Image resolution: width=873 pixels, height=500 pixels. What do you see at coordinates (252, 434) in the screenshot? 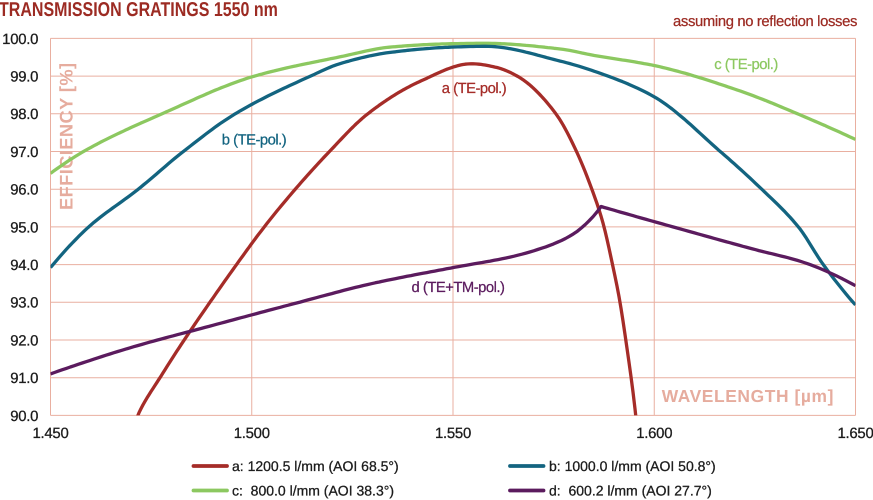
I see `svg-text: 1.500` at bounding box center [252, 434].